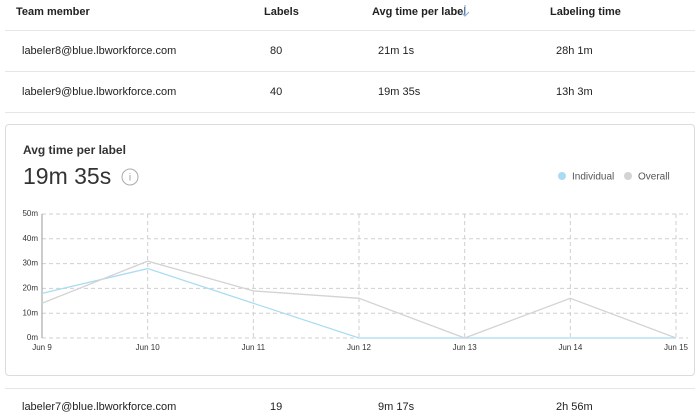 The height and width of the screenshot is (420, 700). I want to click on x-tick-label: Jun 15, so click(676, 347).